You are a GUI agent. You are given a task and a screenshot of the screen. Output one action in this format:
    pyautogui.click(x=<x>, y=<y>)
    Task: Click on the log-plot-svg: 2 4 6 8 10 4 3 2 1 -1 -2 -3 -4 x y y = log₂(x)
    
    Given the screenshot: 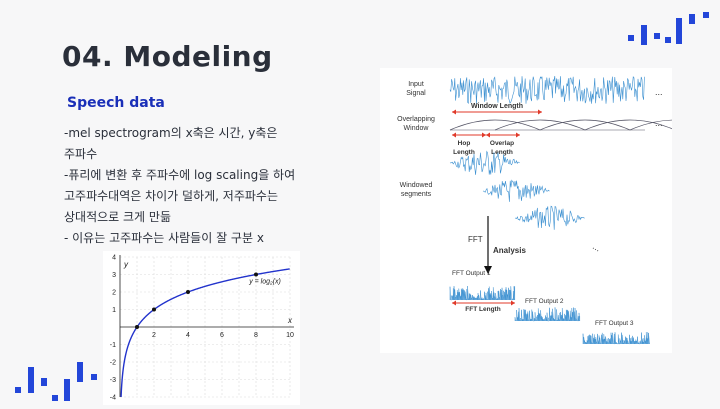 What is the action you would take?
    pyautogui.click(x=202, y=328)
    